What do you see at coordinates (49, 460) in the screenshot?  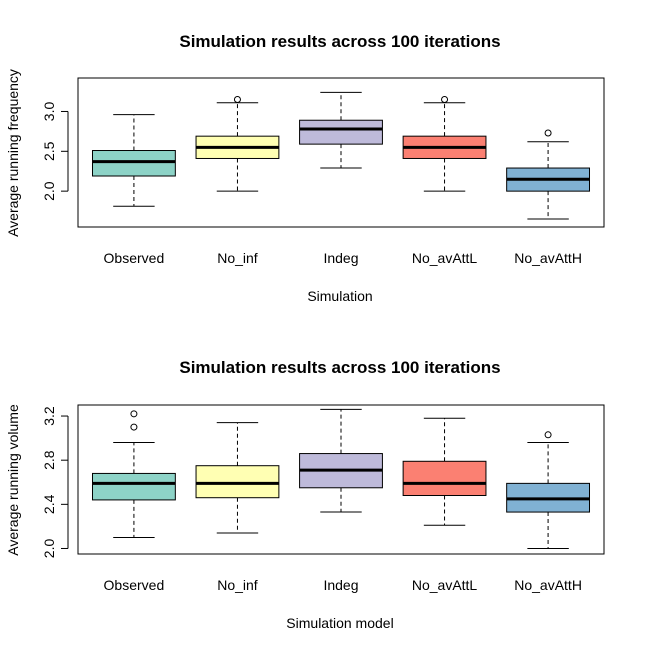 I see `y-tick-label: 2.8` at bounding box center [49, 460].